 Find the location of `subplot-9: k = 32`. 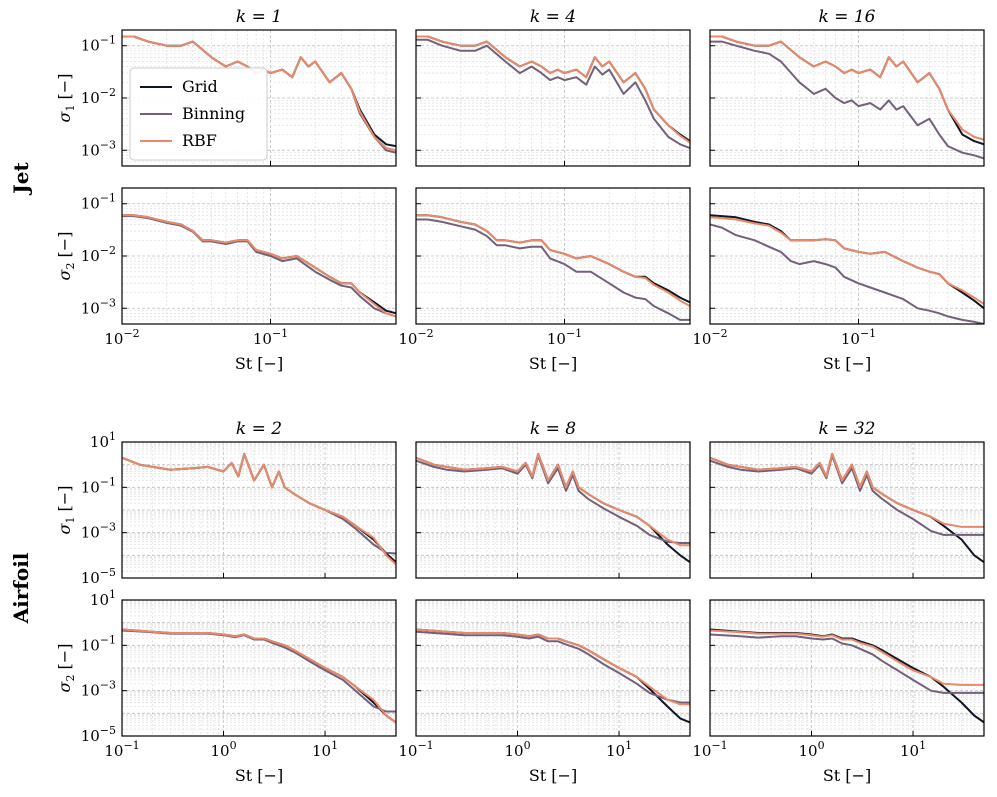

subplot-9: k = 32 is located at coordinates (847, 499).